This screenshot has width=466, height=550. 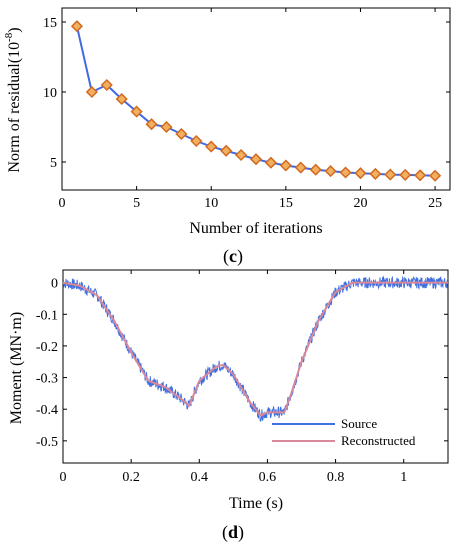 I want to click on chart-d-xtick-label: 0, so click(x=63, y=477).